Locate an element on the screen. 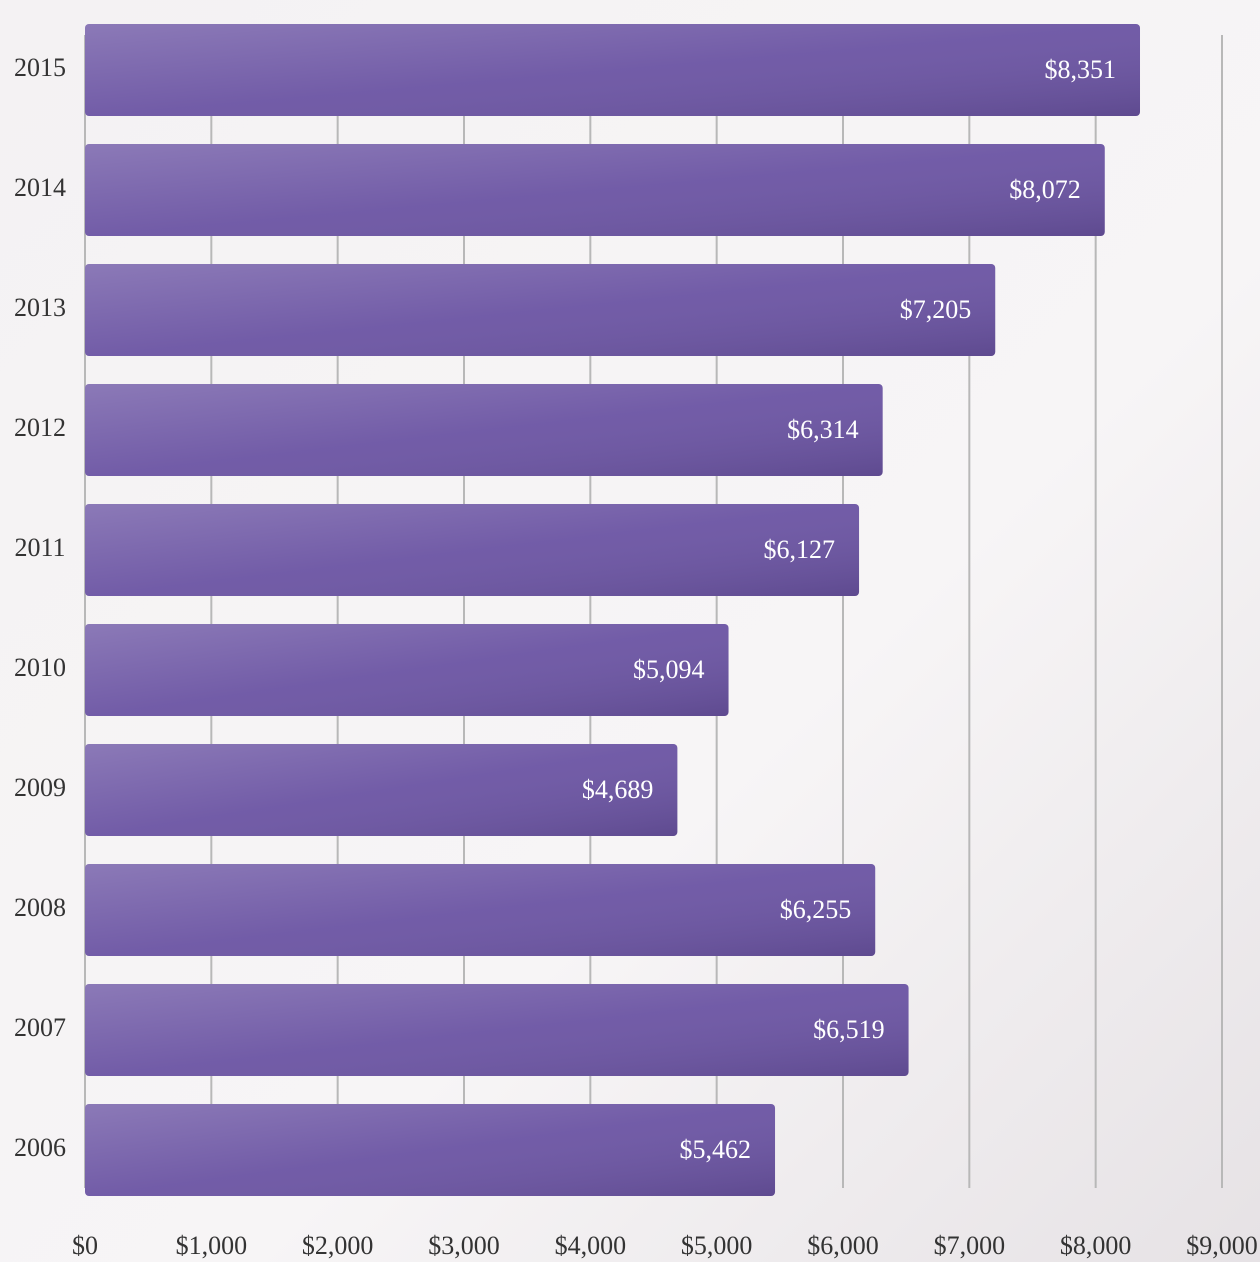 Image resolution: width=1260 pixels, height=1262 pixels. y-tick-label: 2015 is located at coordinates (40, 67).